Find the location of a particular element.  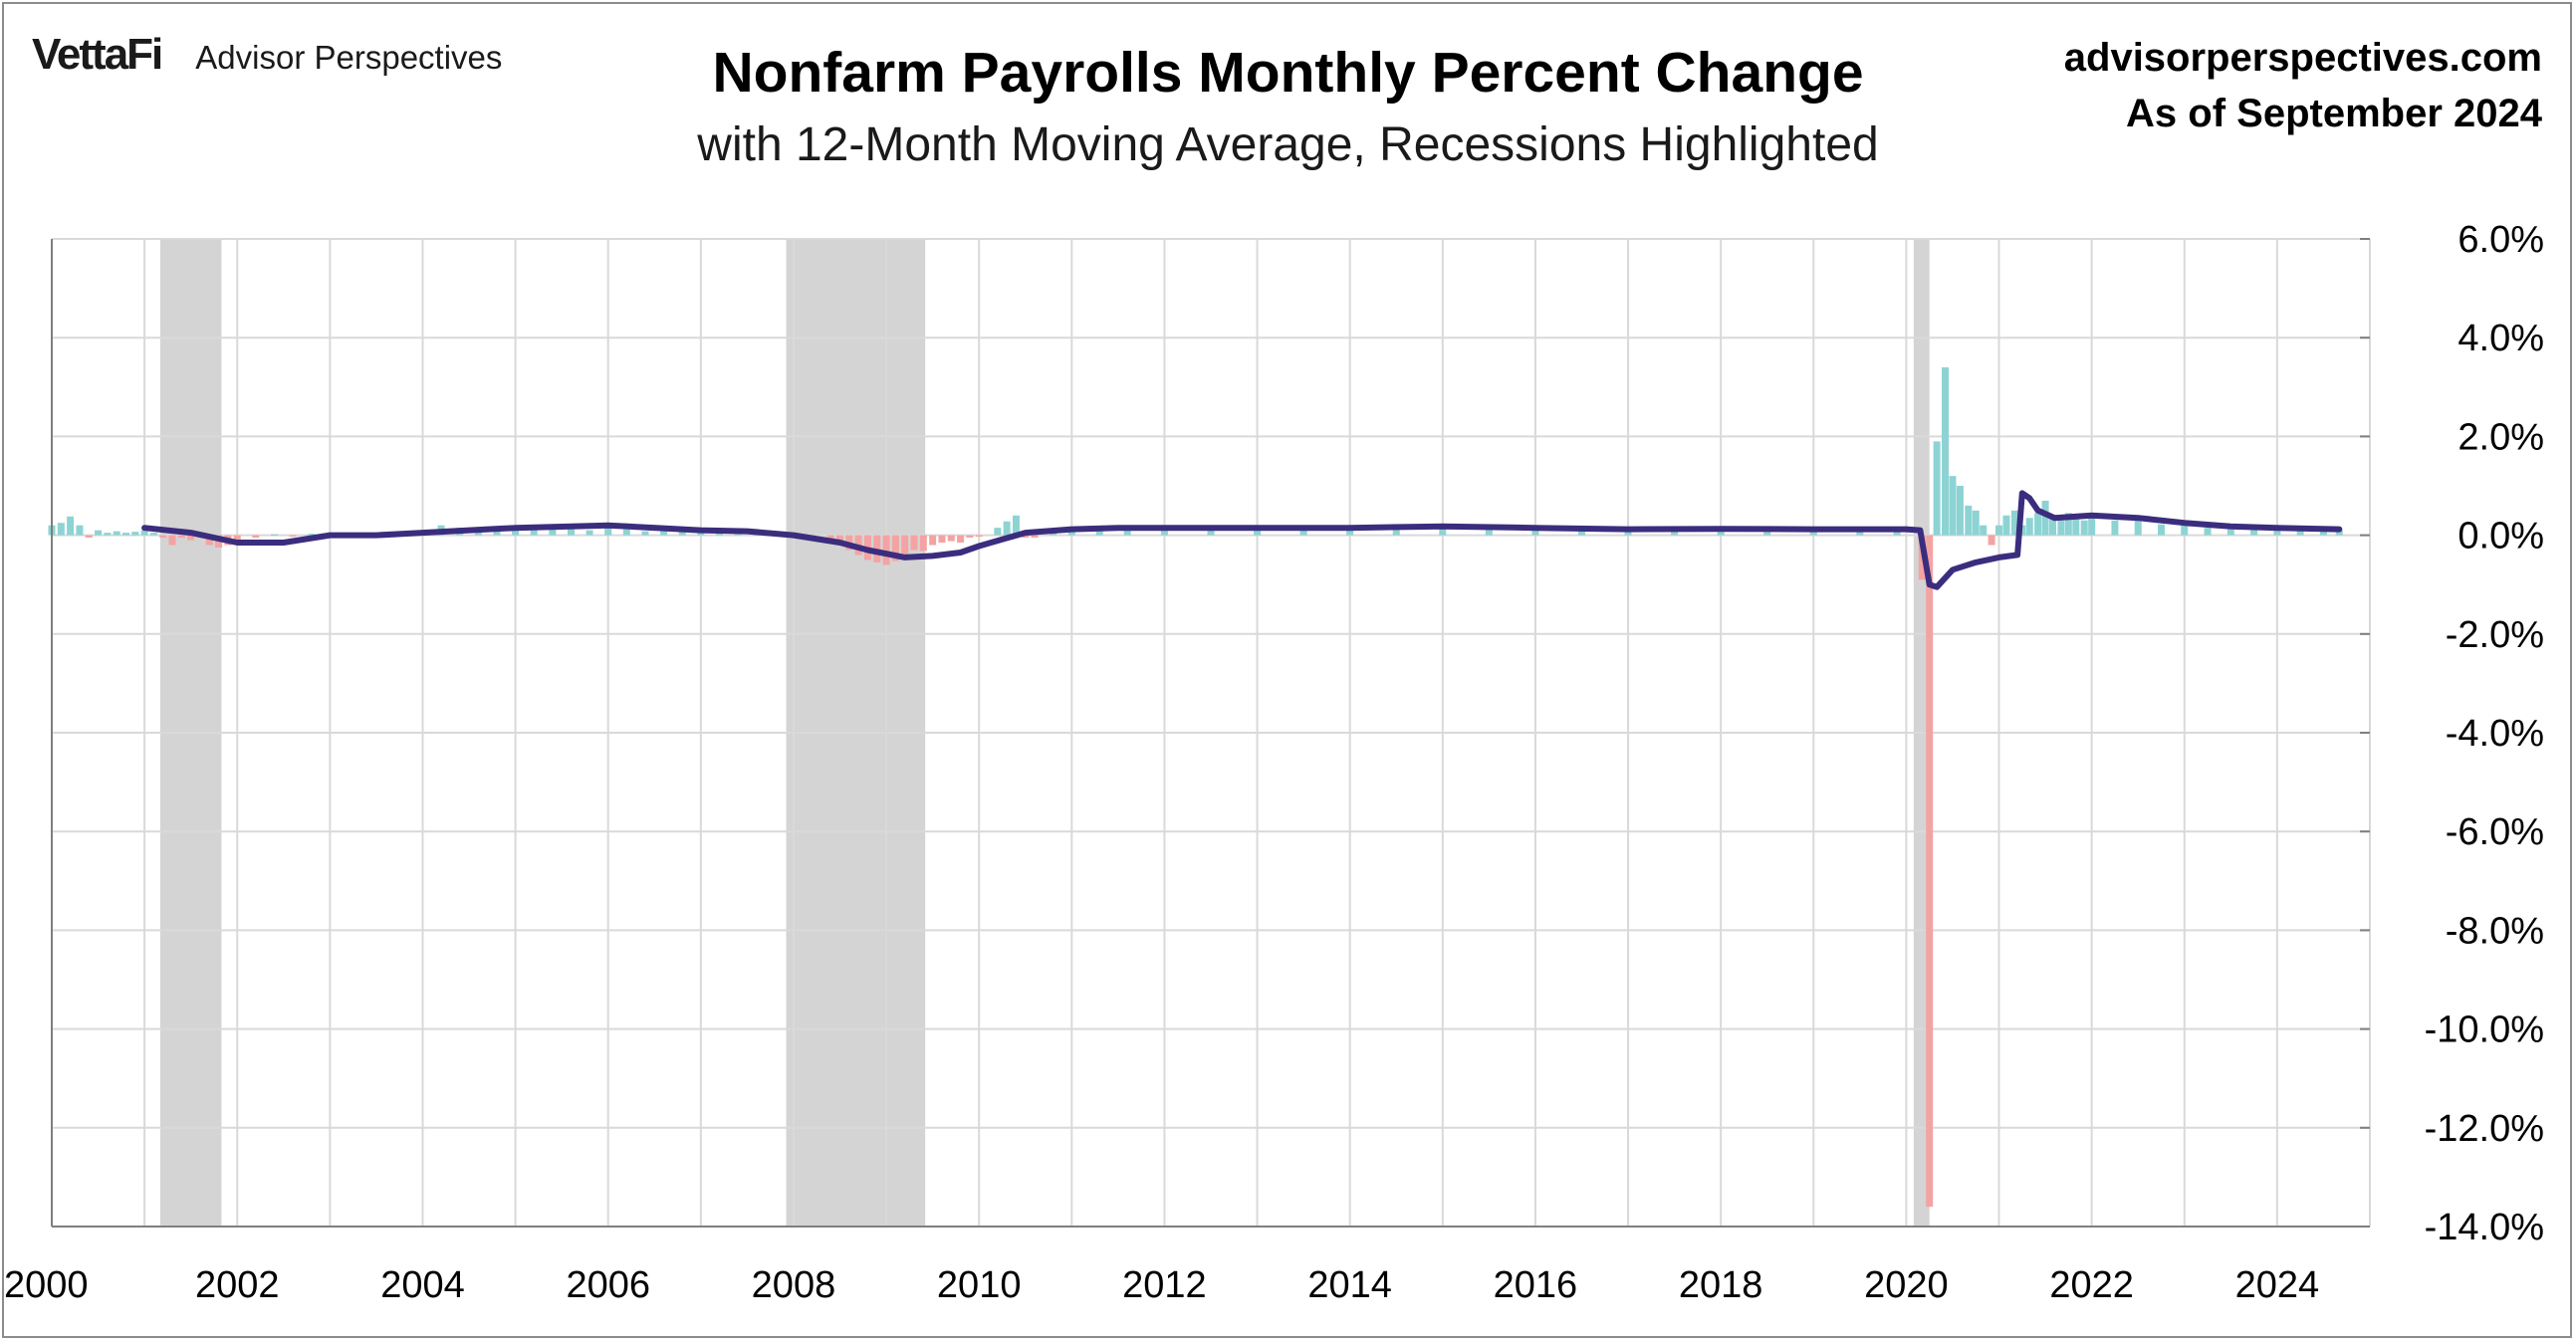

y-tick-label: -6.0% is located at coordinates (2495, 832).